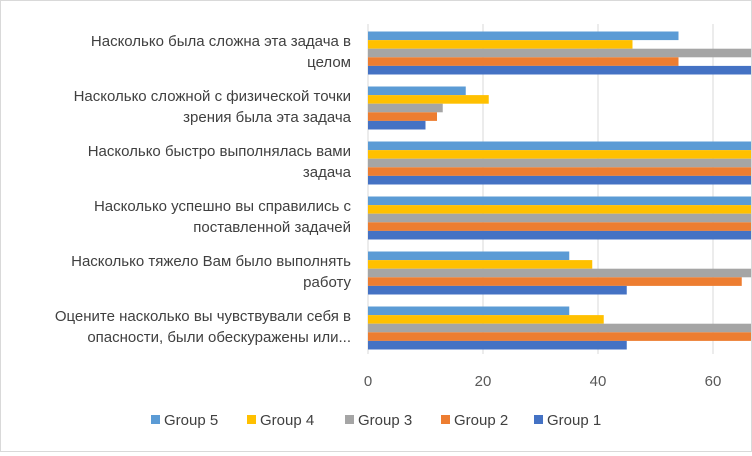  I want to click on x-tick-labels: 020406080100120, so click(543, 381).